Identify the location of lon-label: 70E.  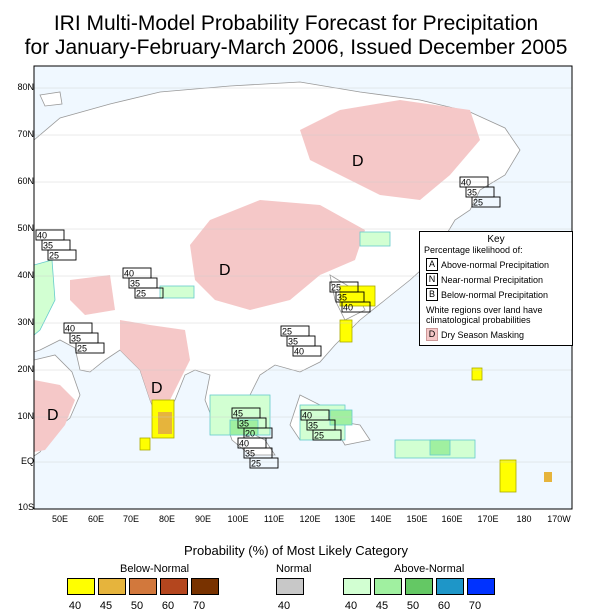
(130, 519).